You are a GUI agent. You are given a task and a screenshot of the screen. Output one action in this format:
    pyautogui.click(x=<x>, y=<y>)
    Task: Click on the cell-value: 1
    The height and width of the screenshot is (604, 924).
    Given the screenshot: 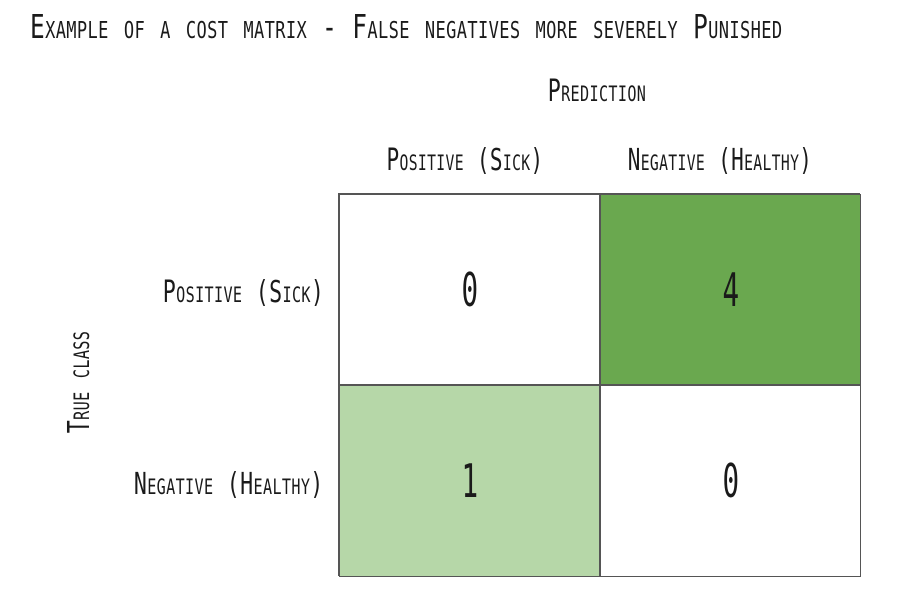 What is the action you would take?
    pyautogui.click(x=469, y=481)
    